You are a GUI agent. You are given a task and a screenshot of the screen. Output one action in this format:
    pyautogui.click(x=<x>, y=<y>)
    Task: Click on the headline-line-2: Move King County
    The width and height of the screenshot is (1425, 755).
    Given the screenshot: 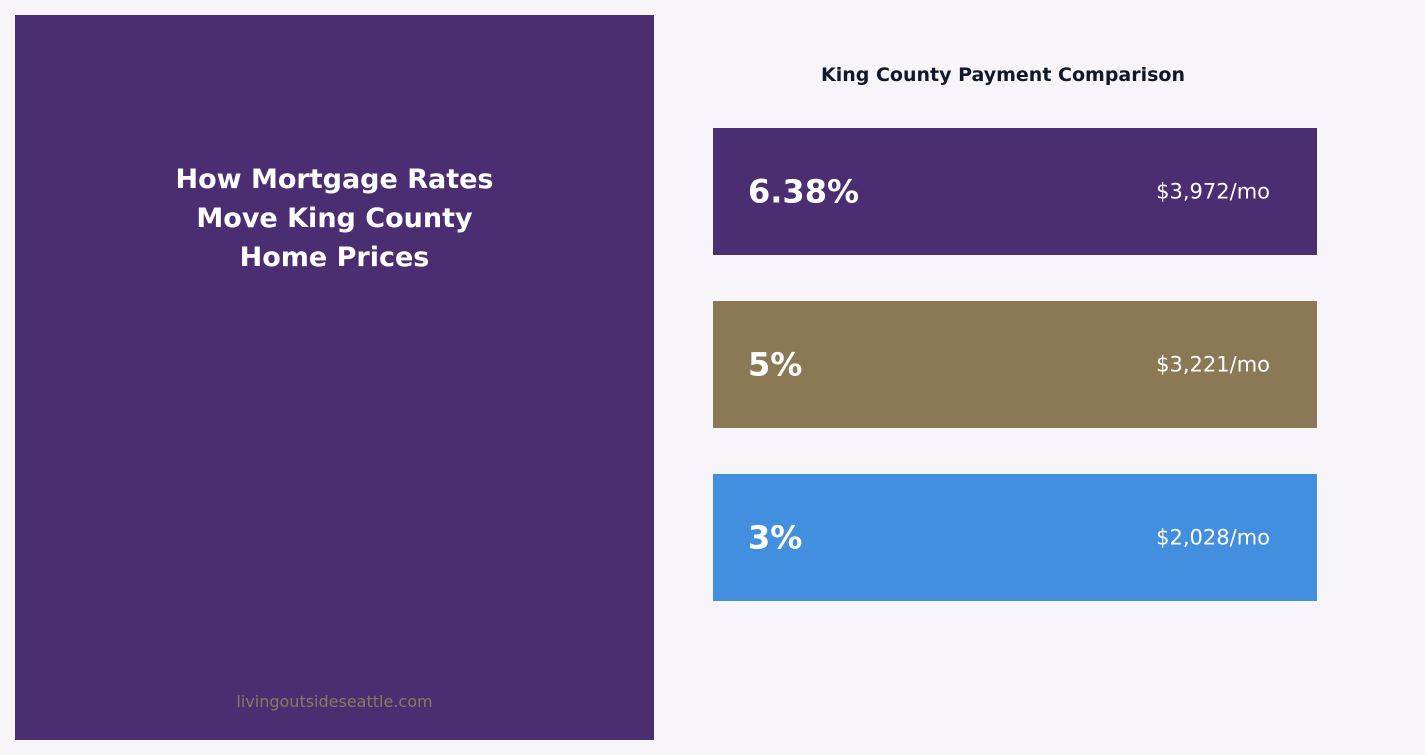 What is the action you would take?
    pyautogui.click(x=334, y=218)
    